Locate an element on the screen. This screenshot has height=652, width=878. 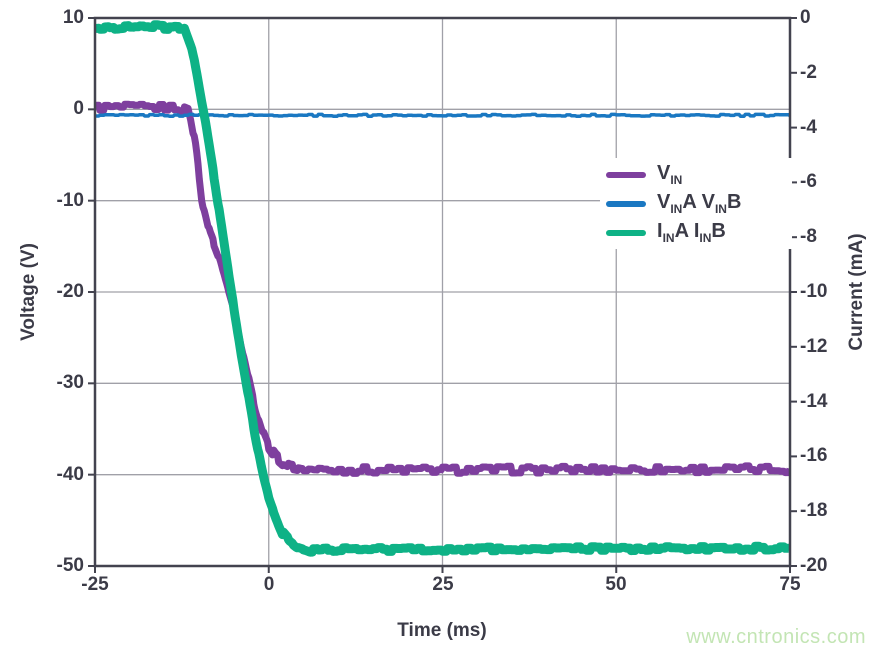
legend-entry: VIN is located at coordinates (699, 174).